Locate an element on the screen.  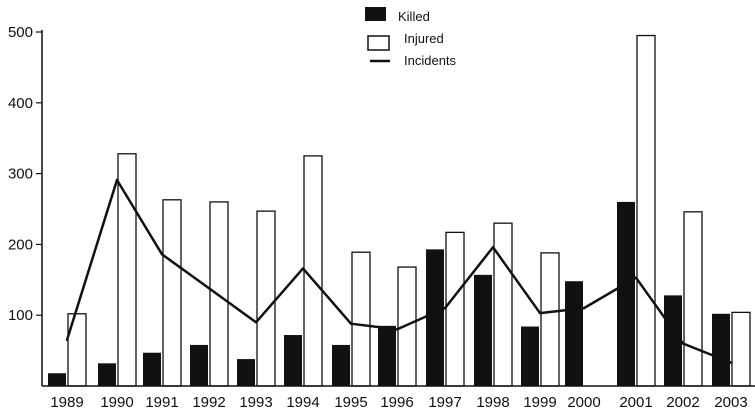
injured-bar-1998 is located at coordinates (503, 304).